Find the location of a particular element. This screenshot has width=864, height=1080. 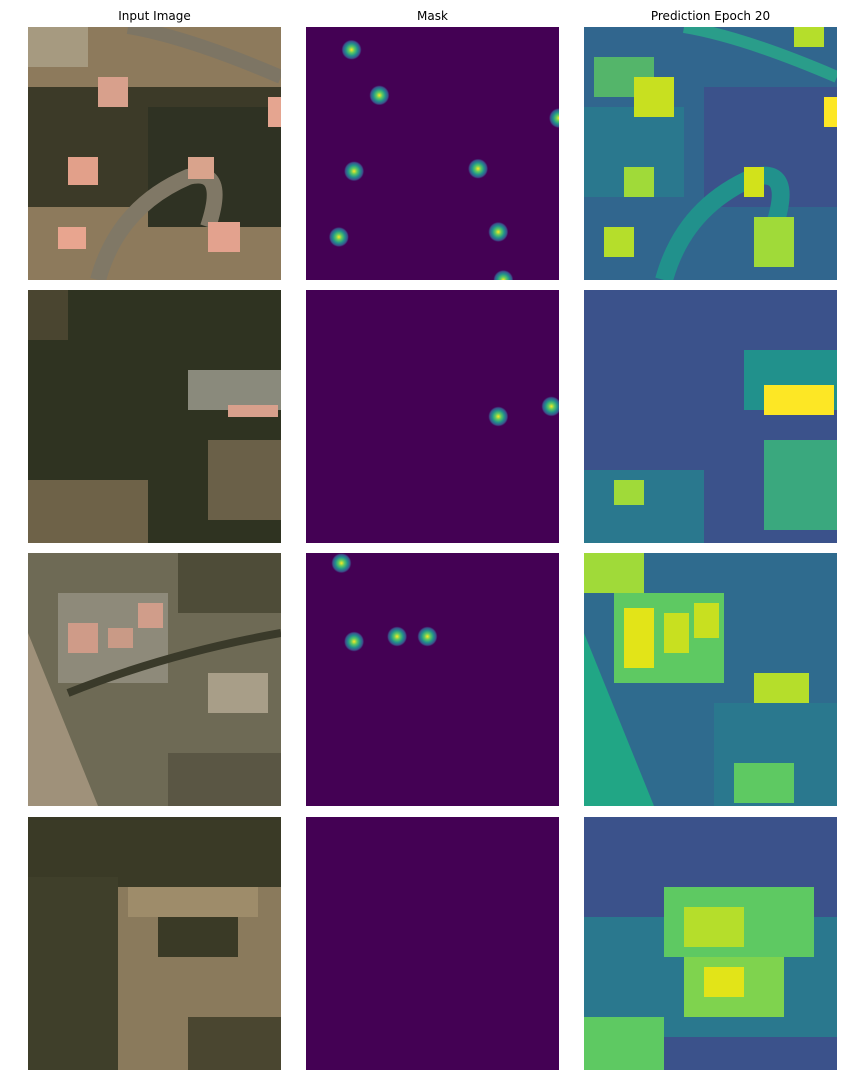

column-title-mask: Mask is located at coordinates (432, 16).